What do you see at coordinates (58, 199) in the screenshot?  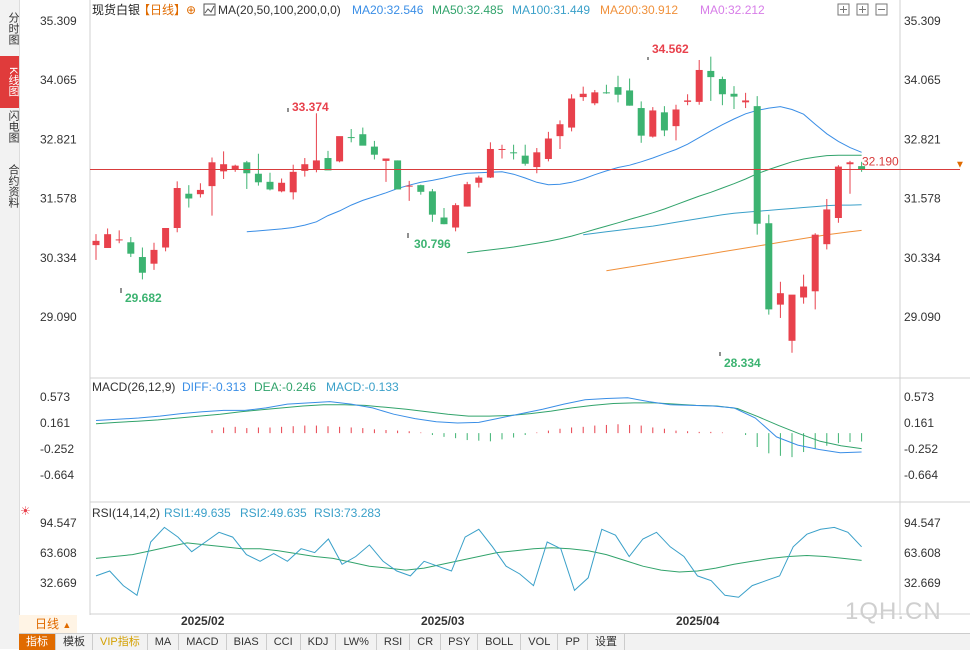 I see `price-tick-left: 31.578` at bounding box center [58, 199].